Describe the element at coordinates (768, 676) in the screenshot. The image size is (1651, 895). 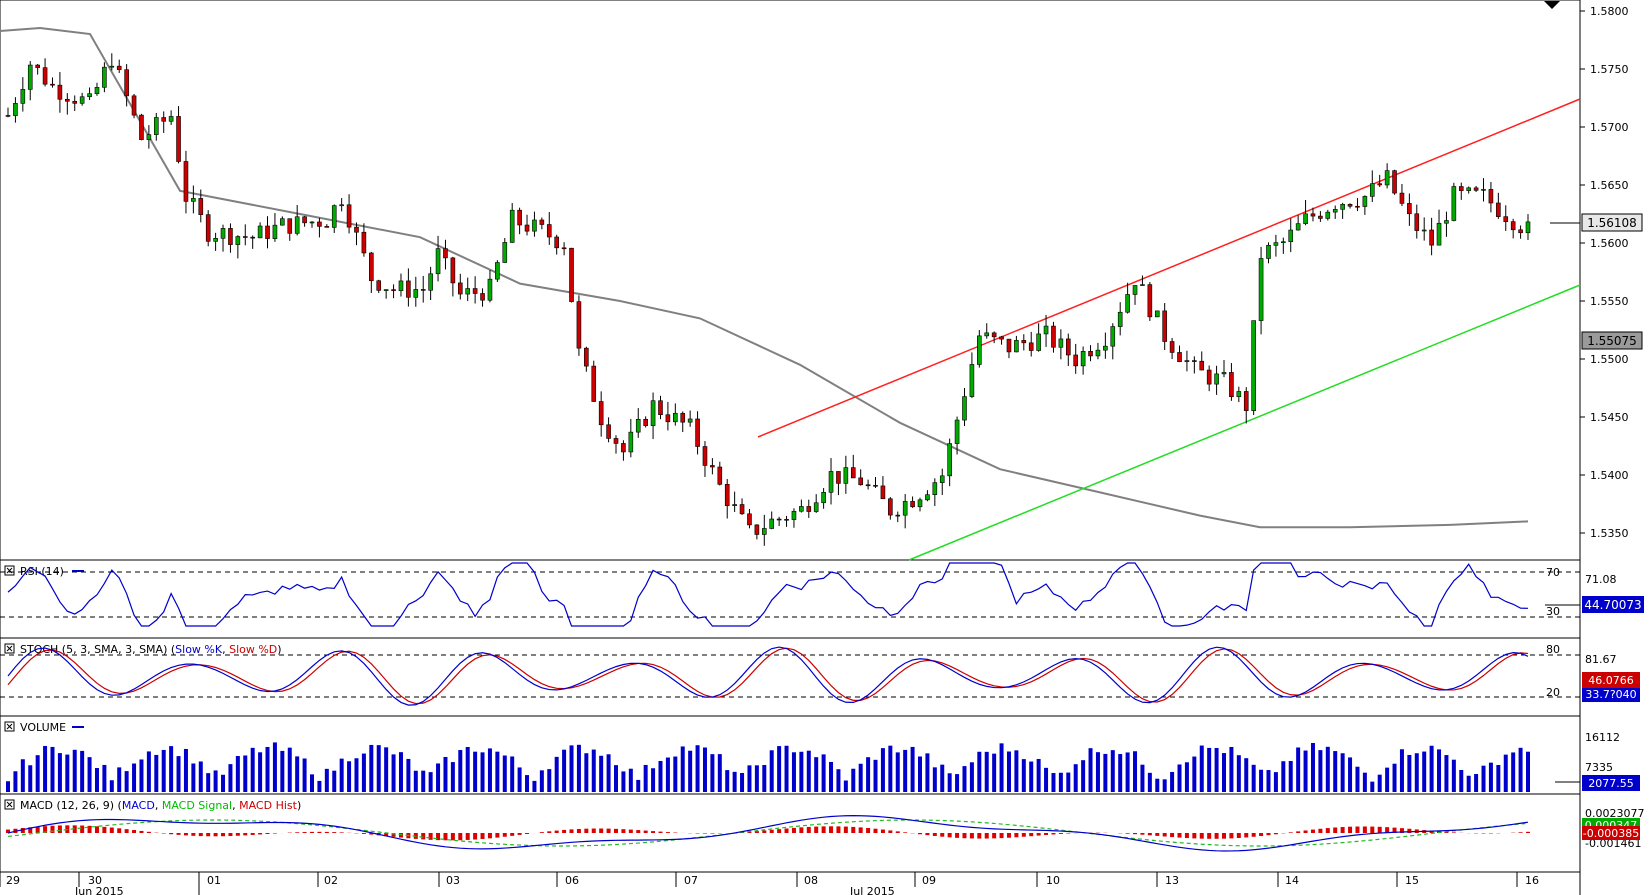
I see `stoch-k-line` at that location.